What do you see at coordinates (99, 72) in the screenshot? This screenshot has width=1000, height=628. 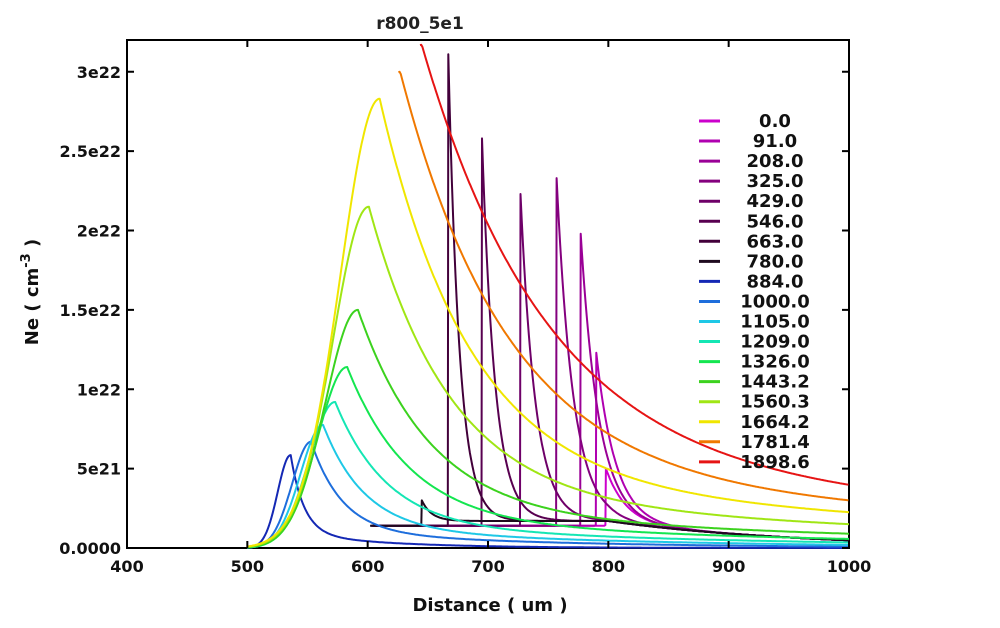 I see `y-tick-label-6: 3e22` at bounding box center [99, 72].